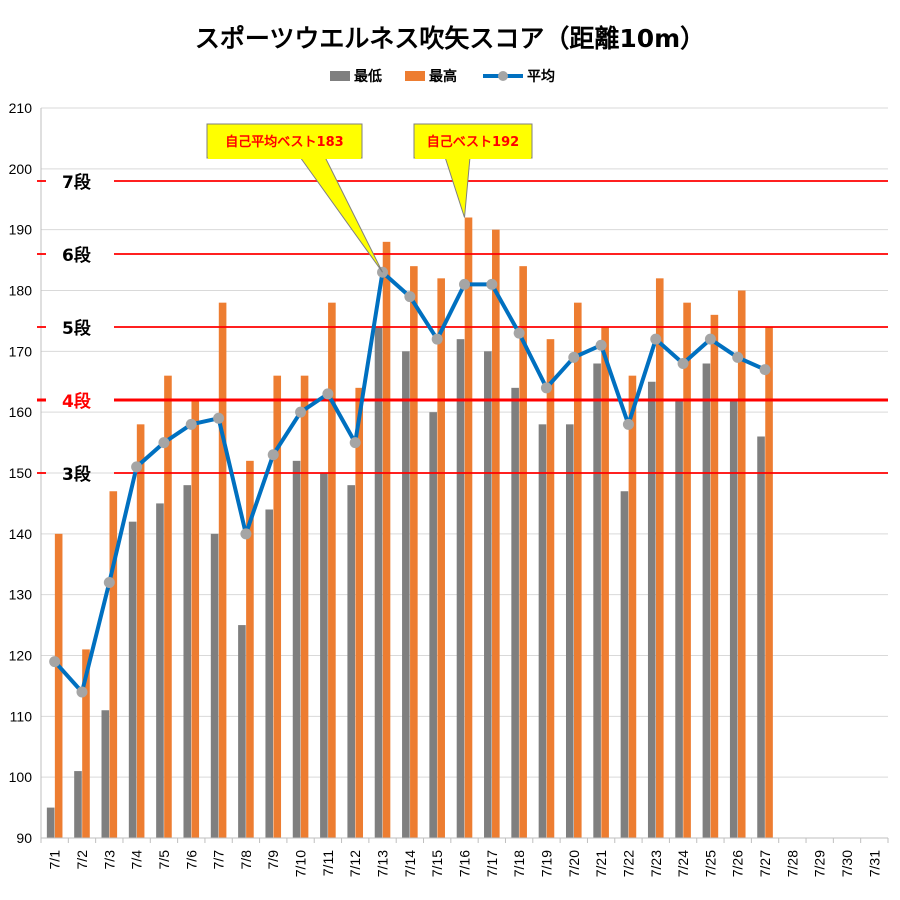 The height and width of the screenshot is (900, 900). I want to click on x-tick-label: 7/2, so click(82, 860).